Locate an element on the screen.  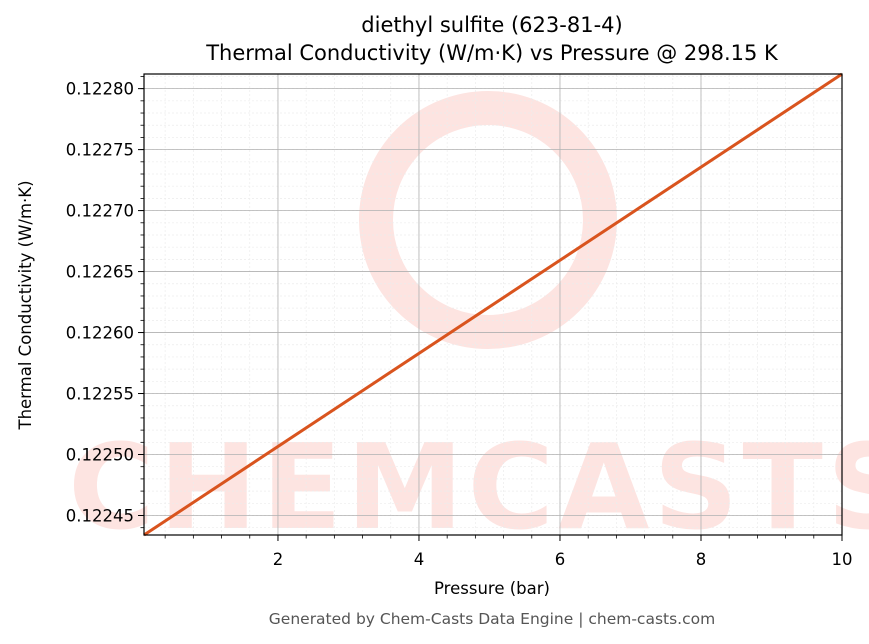
x-tick-label: 2 is located at coordinates (278, 559).